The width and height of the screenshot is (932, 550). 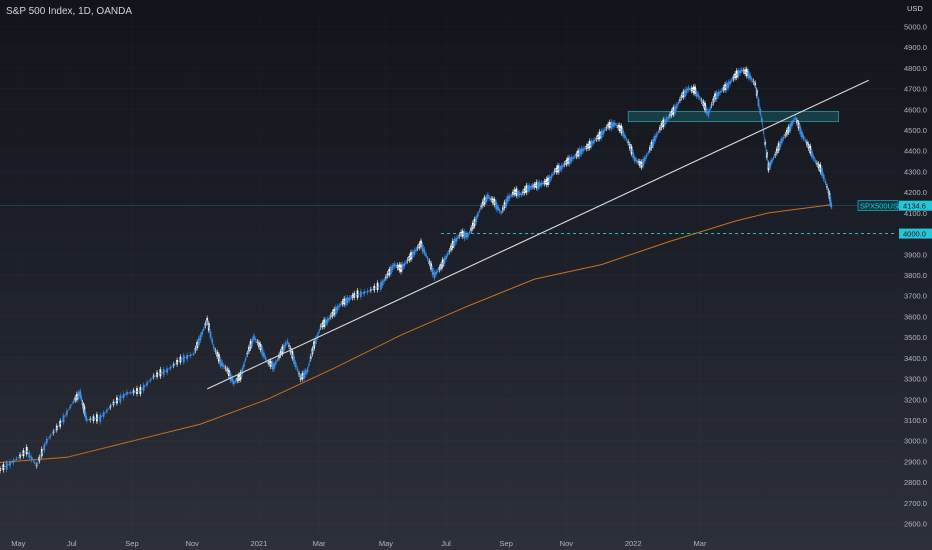 I want to click on y-tick-label: 3800.0, so click(x=915, y=275).